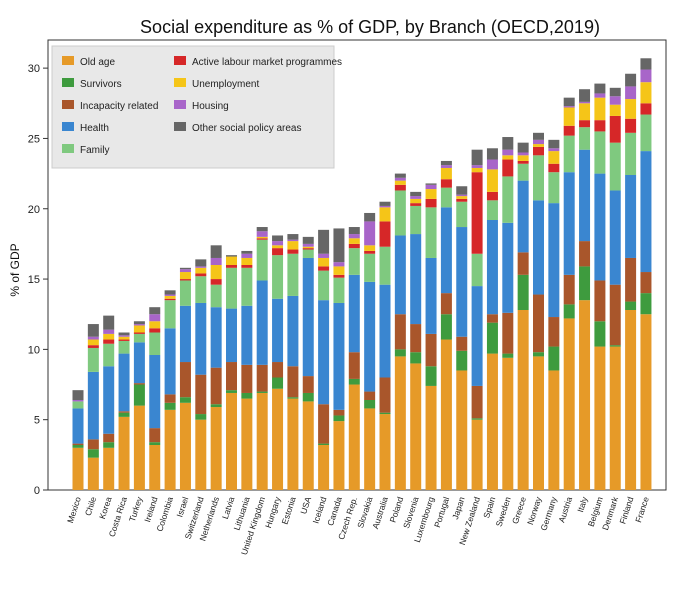 The image size is (700, 595). What do you see at coordinates (94, 128) in the screenshot?
I see `legend-label: Health` at bounding box center [94, 128].